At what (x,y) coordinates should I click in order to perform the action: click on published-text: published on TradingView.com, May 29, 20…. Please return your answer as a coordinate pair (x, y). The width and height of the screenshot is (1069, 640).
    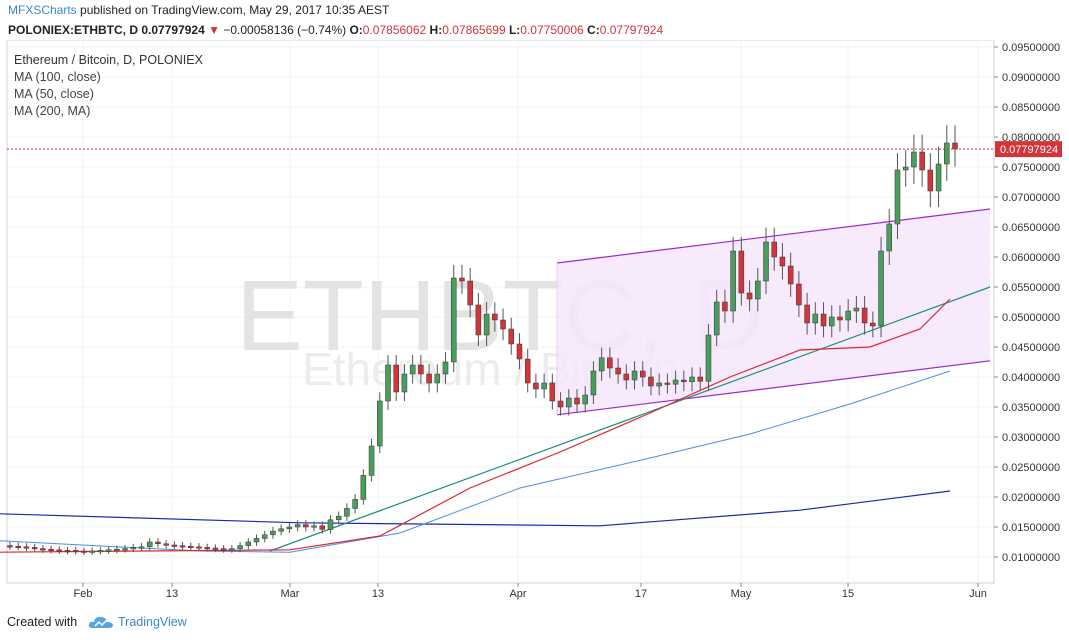
    Looking at the image, I should click on (235, 10).